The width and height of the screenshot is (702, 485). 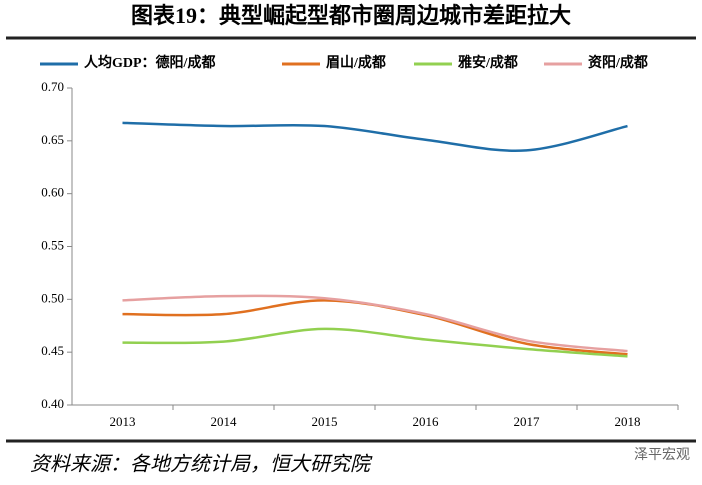 What do you see at coordinates (186, 62) in the screenshot?
I see `legend-name: 德阳/成都` at bounding box center [186, 62].